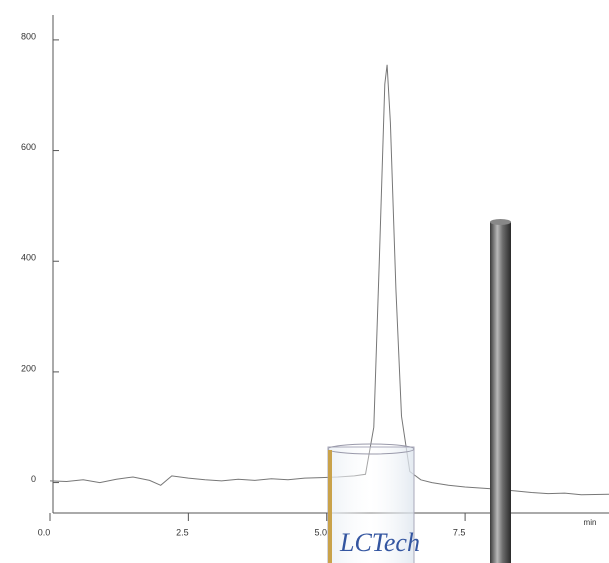 This screenshot has height=563, width=609. What do you see at coordinates (28, 36) in the screenshot?
I see `y-tick-label: 800` at bounding box center [28, 36].